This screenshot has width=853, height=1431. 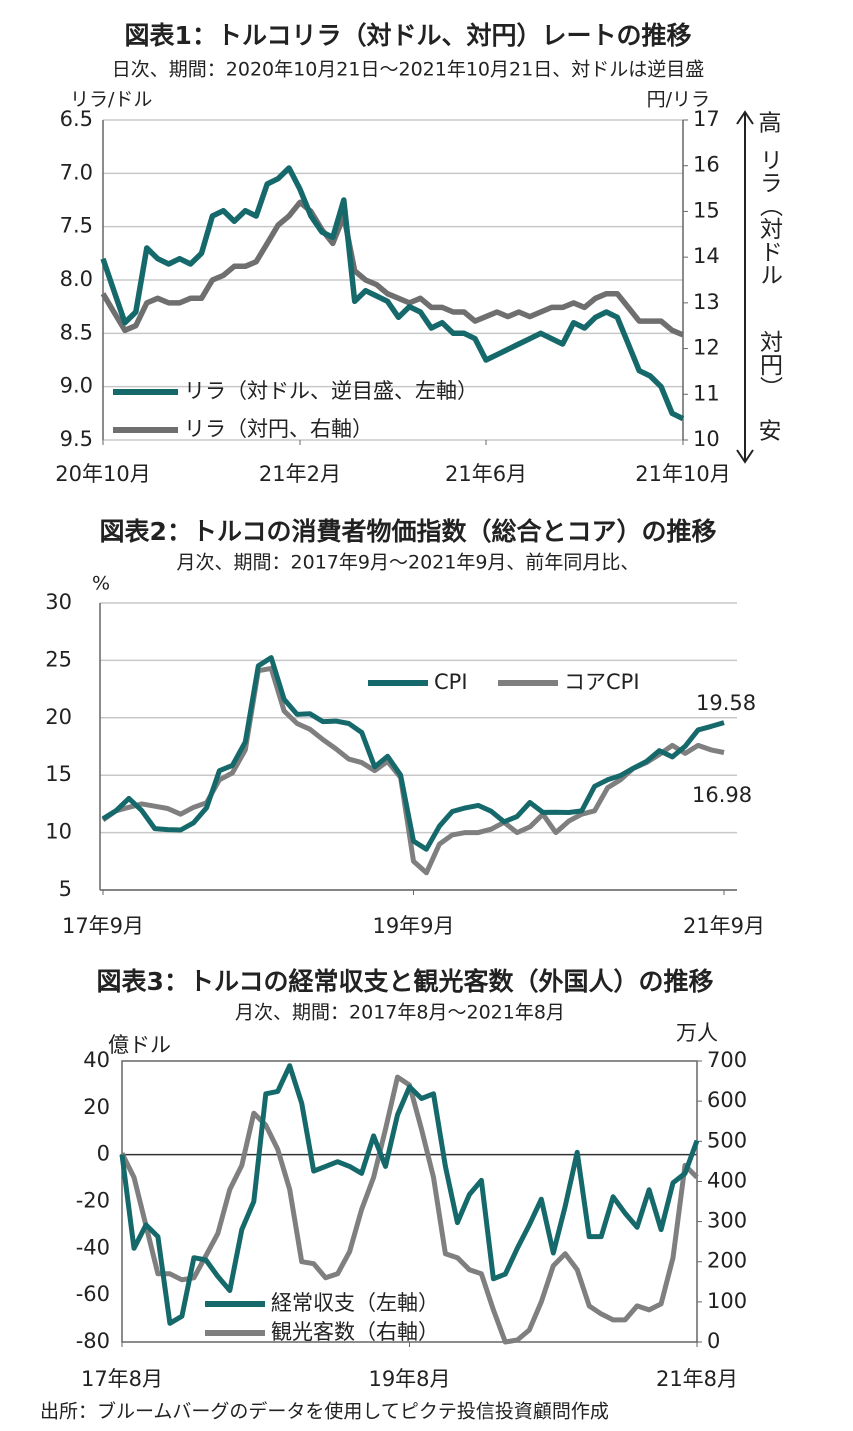 I want to click on y2-tick-label: 400, so click(x=727, y=1180).